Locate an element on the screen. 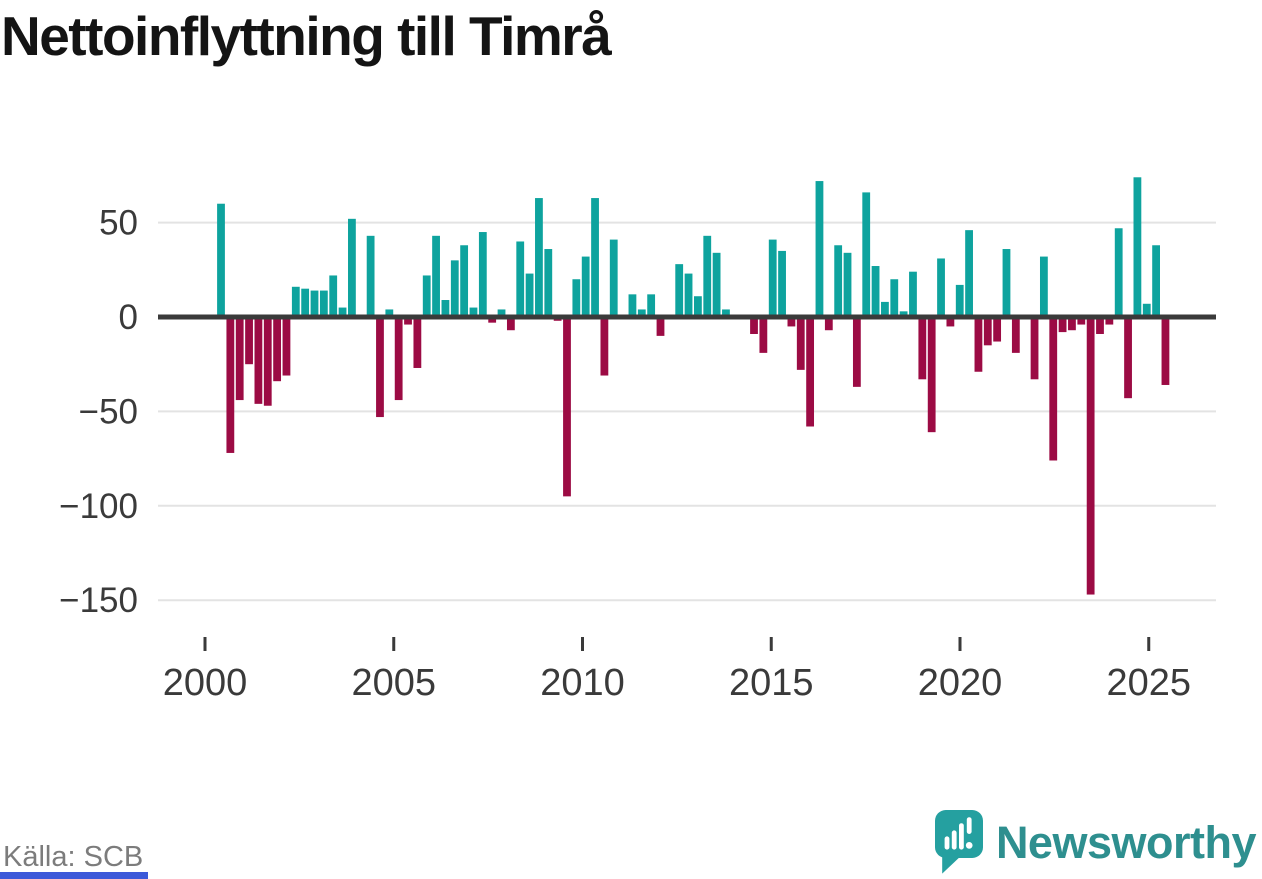 The image size is (1262, 879). bar-2010-Q2 is located at coordinates (595, 257).